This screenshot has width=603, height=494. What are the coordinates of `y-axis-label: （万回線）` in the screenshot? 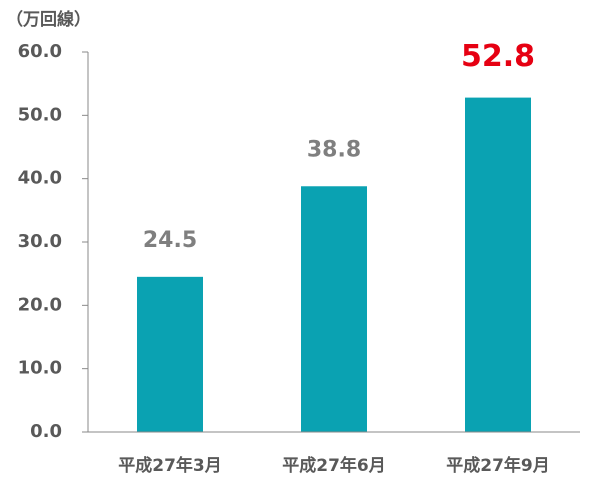 It's located at (48, 19).